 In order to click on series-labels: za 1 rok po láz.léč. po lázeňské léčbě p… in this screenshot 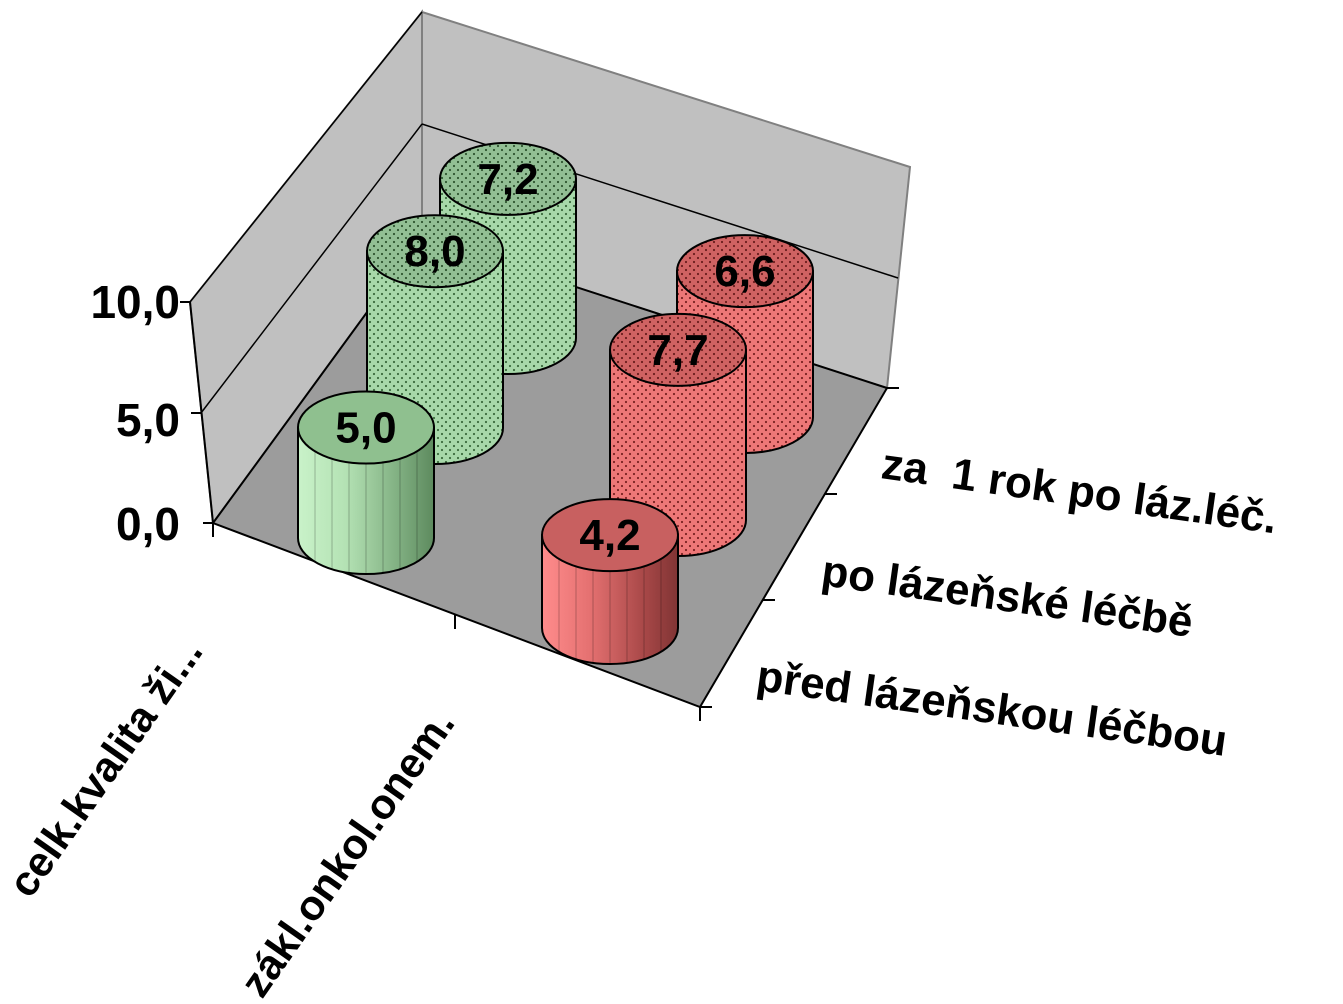, I will do `click(1017, 602)`.